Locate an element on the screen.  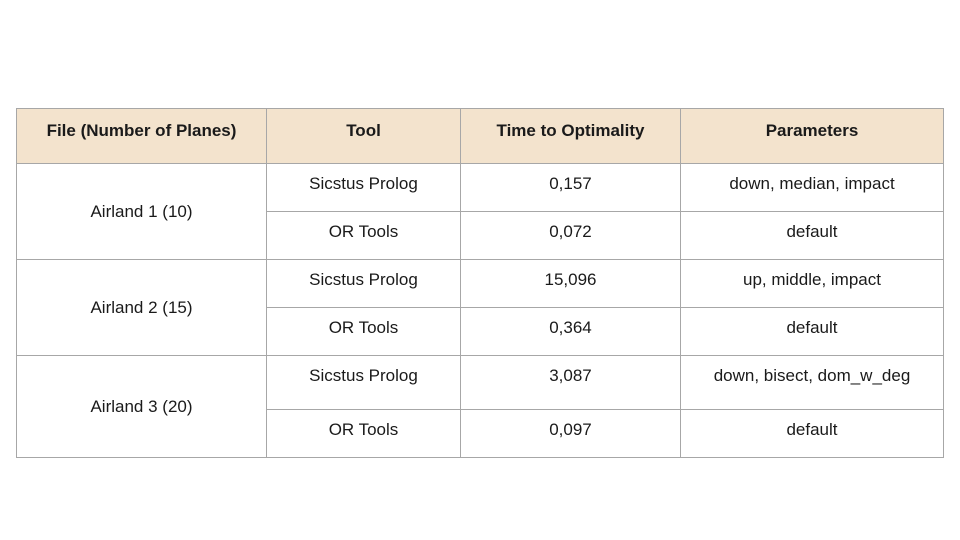
table-row: OR Tools 0,364 default is located at coordinates (480, 331).